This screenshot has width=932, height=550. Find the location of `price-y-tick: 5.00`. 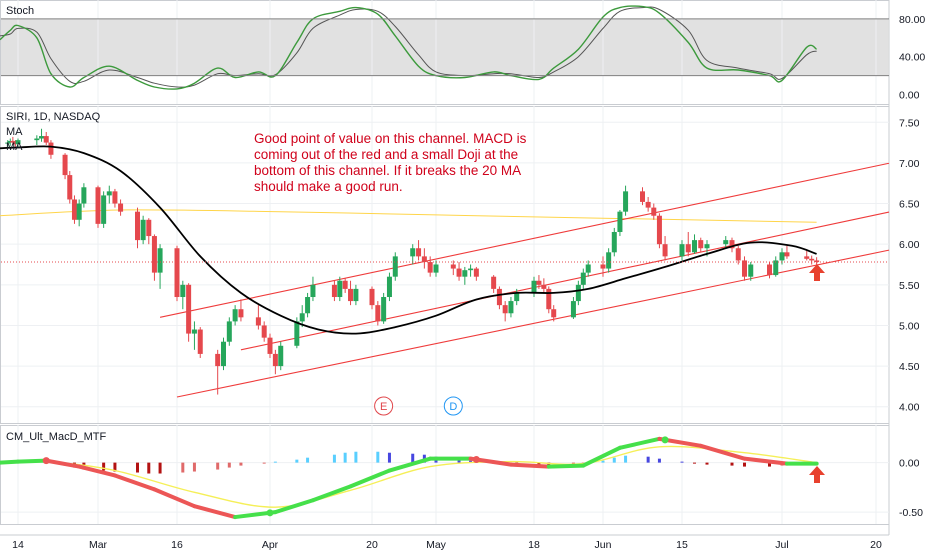

price-y-tick: 5.00 is located at coordinates (909, 326).